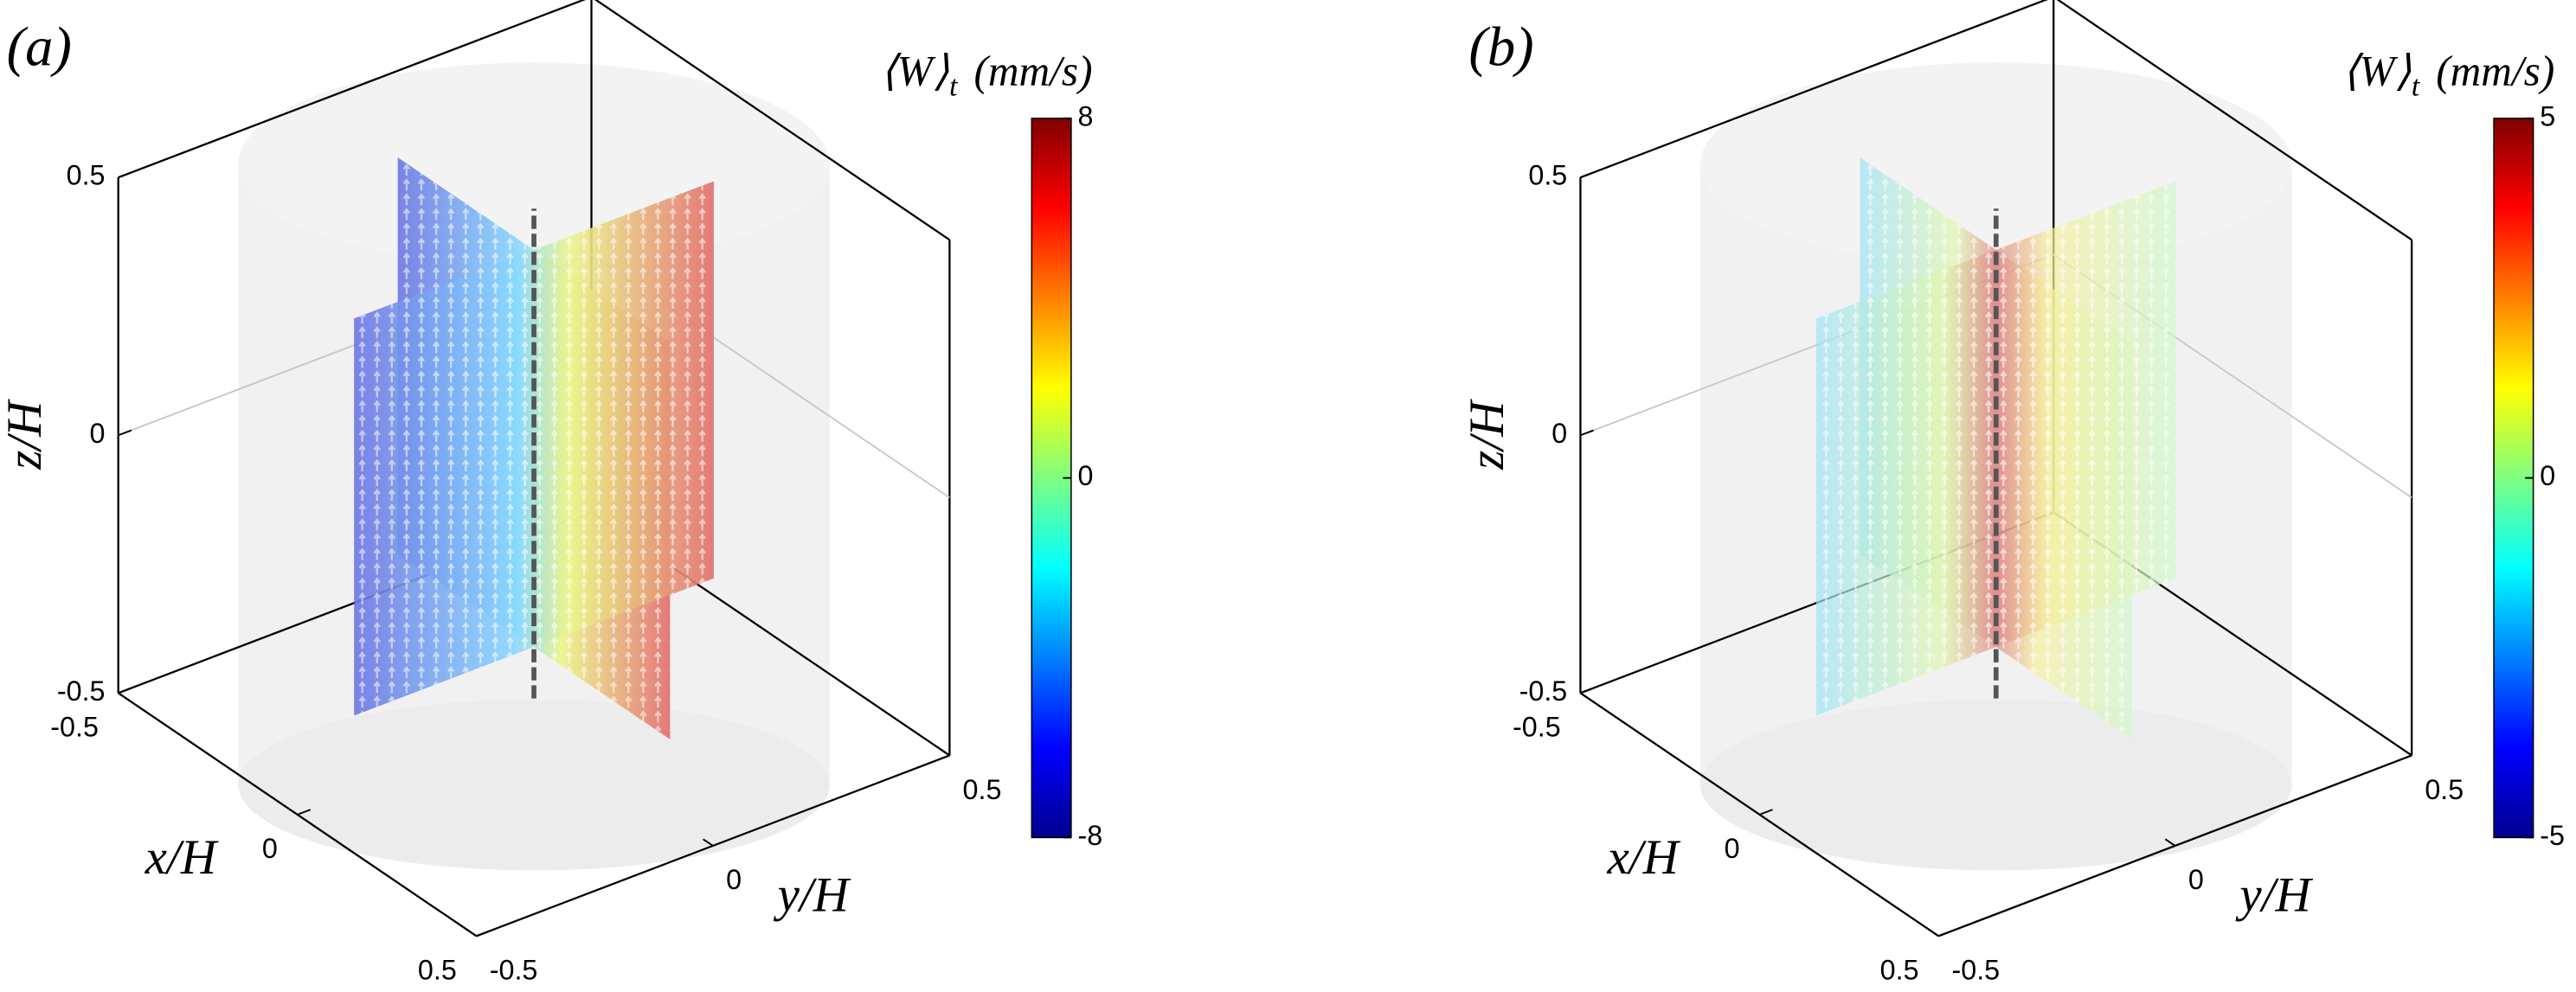 Image resolution: width=2576 pixels, height=992 pixels. I want to click on panel-label: (b), so click(1501, 47).